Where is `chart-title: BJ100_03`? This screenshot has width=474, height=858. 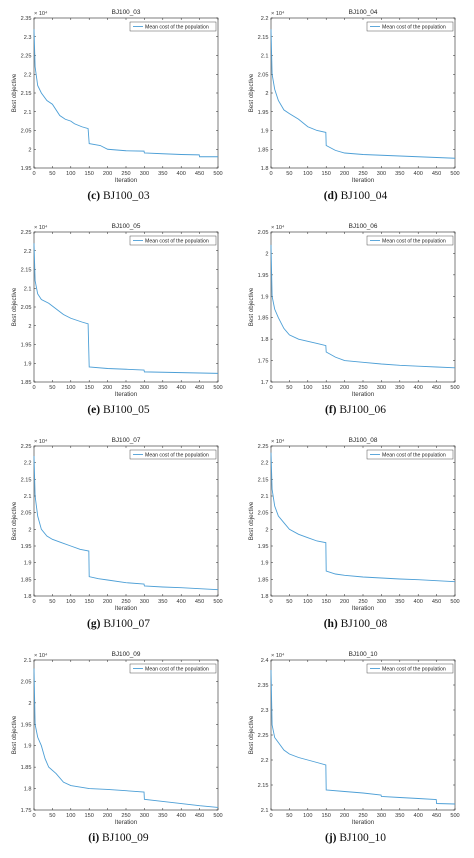
chart-title: BJ100_03 is located at coordinates (126, 12).